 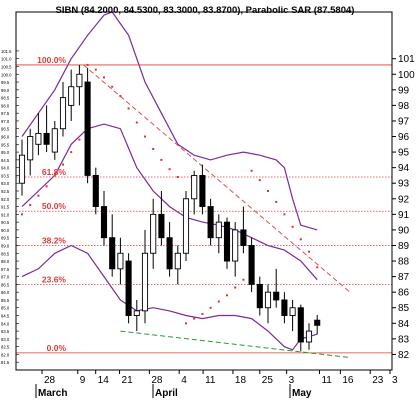 What do you see at coordinates (6, 59) in the screenshot?
I see `left-tick-label: 101.0` at bounding box center [6, 59].